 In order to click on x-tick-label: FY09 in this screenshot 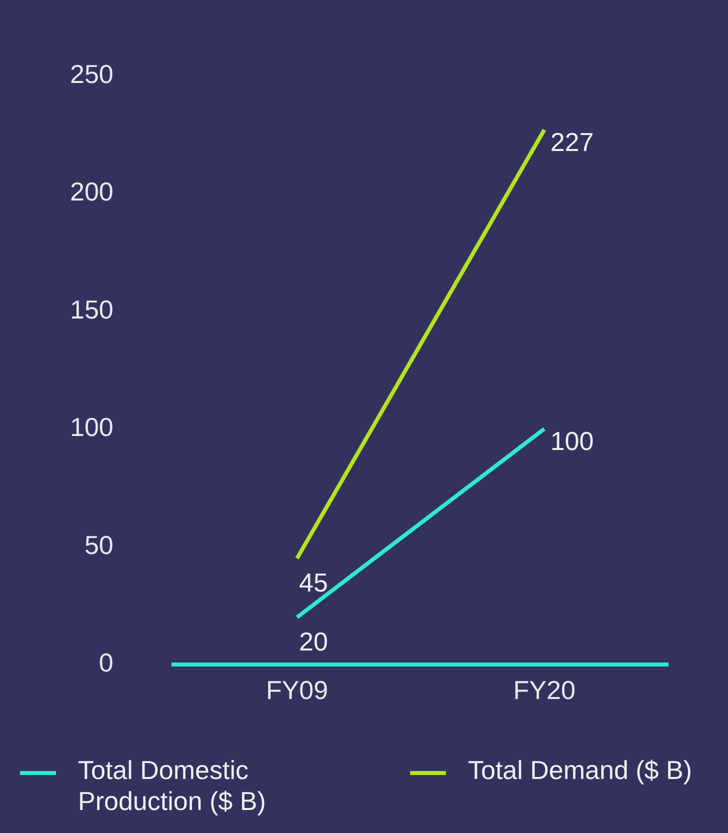, I will do `click(297, 690)`.